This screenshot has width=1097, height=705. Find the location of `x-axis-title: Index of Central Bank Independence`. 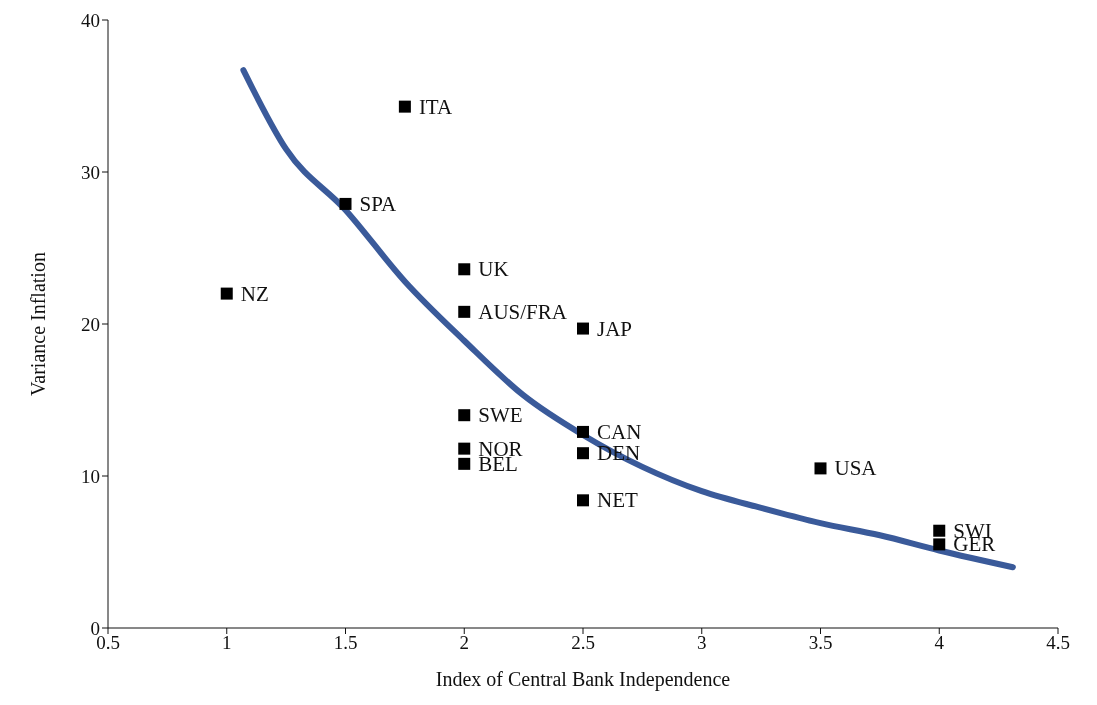

x-axis-title: Index of Central Bank Independence is located at coordinates (583, 679).